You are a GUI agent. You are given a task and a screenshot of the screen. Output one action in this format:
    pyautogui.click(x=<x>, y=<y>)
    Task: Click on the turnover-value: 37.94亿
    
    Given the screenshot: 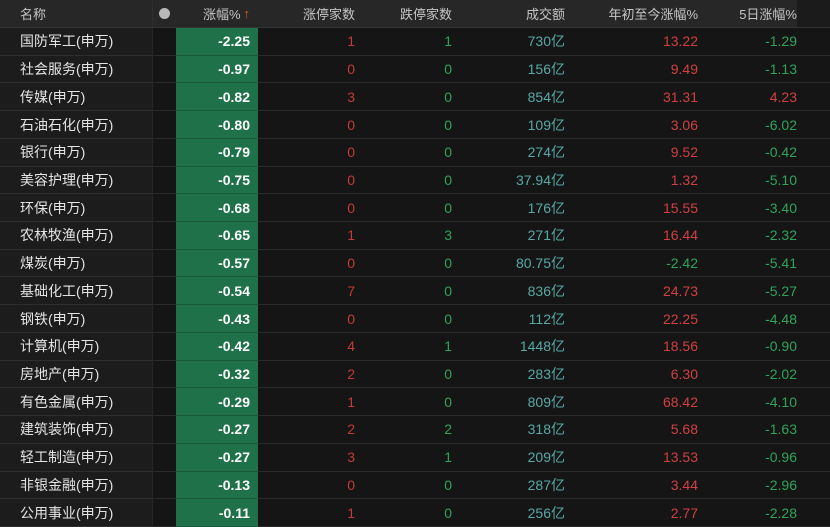 What is the action you would take?
    pyautogui.click(x=508, y=181)
    